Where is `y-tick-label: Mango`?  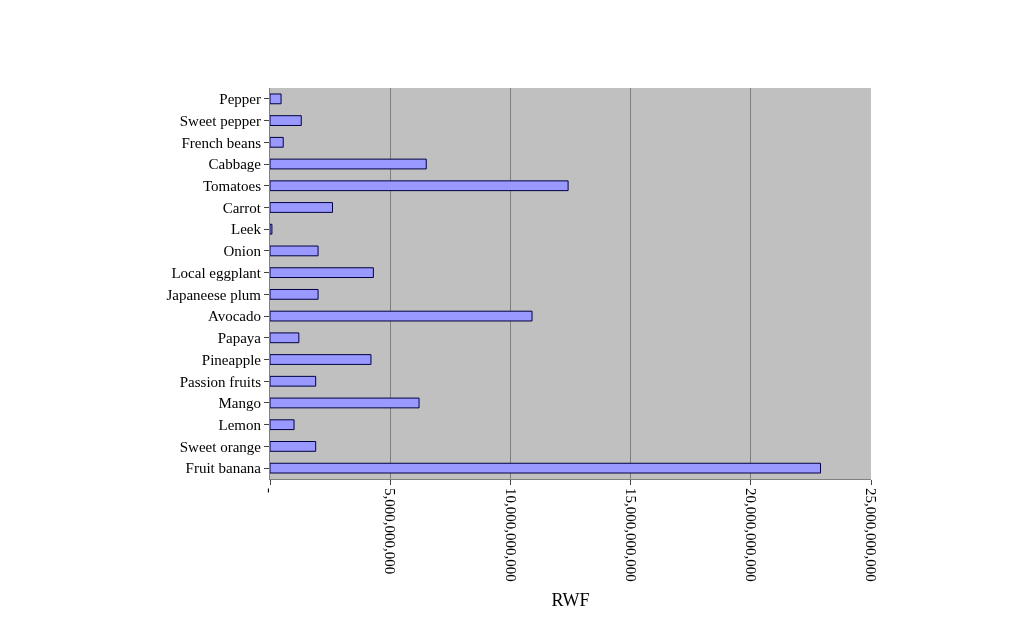 y-tick-label: Mango is located at coordinates (239, 403).